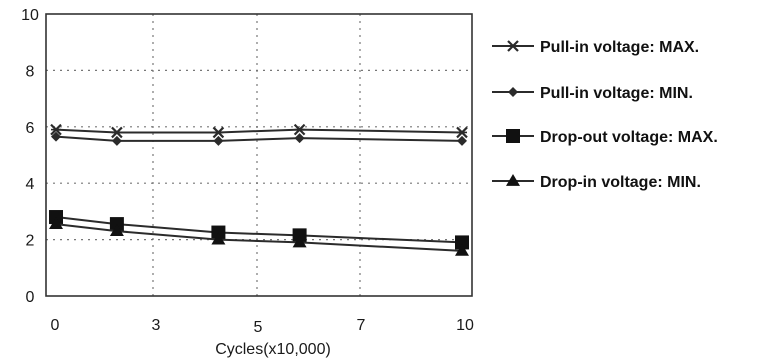 Image resolution: width=782 pixels, height=361 pixels. I want to click on x-tick-label: 3, so click(156, 325).